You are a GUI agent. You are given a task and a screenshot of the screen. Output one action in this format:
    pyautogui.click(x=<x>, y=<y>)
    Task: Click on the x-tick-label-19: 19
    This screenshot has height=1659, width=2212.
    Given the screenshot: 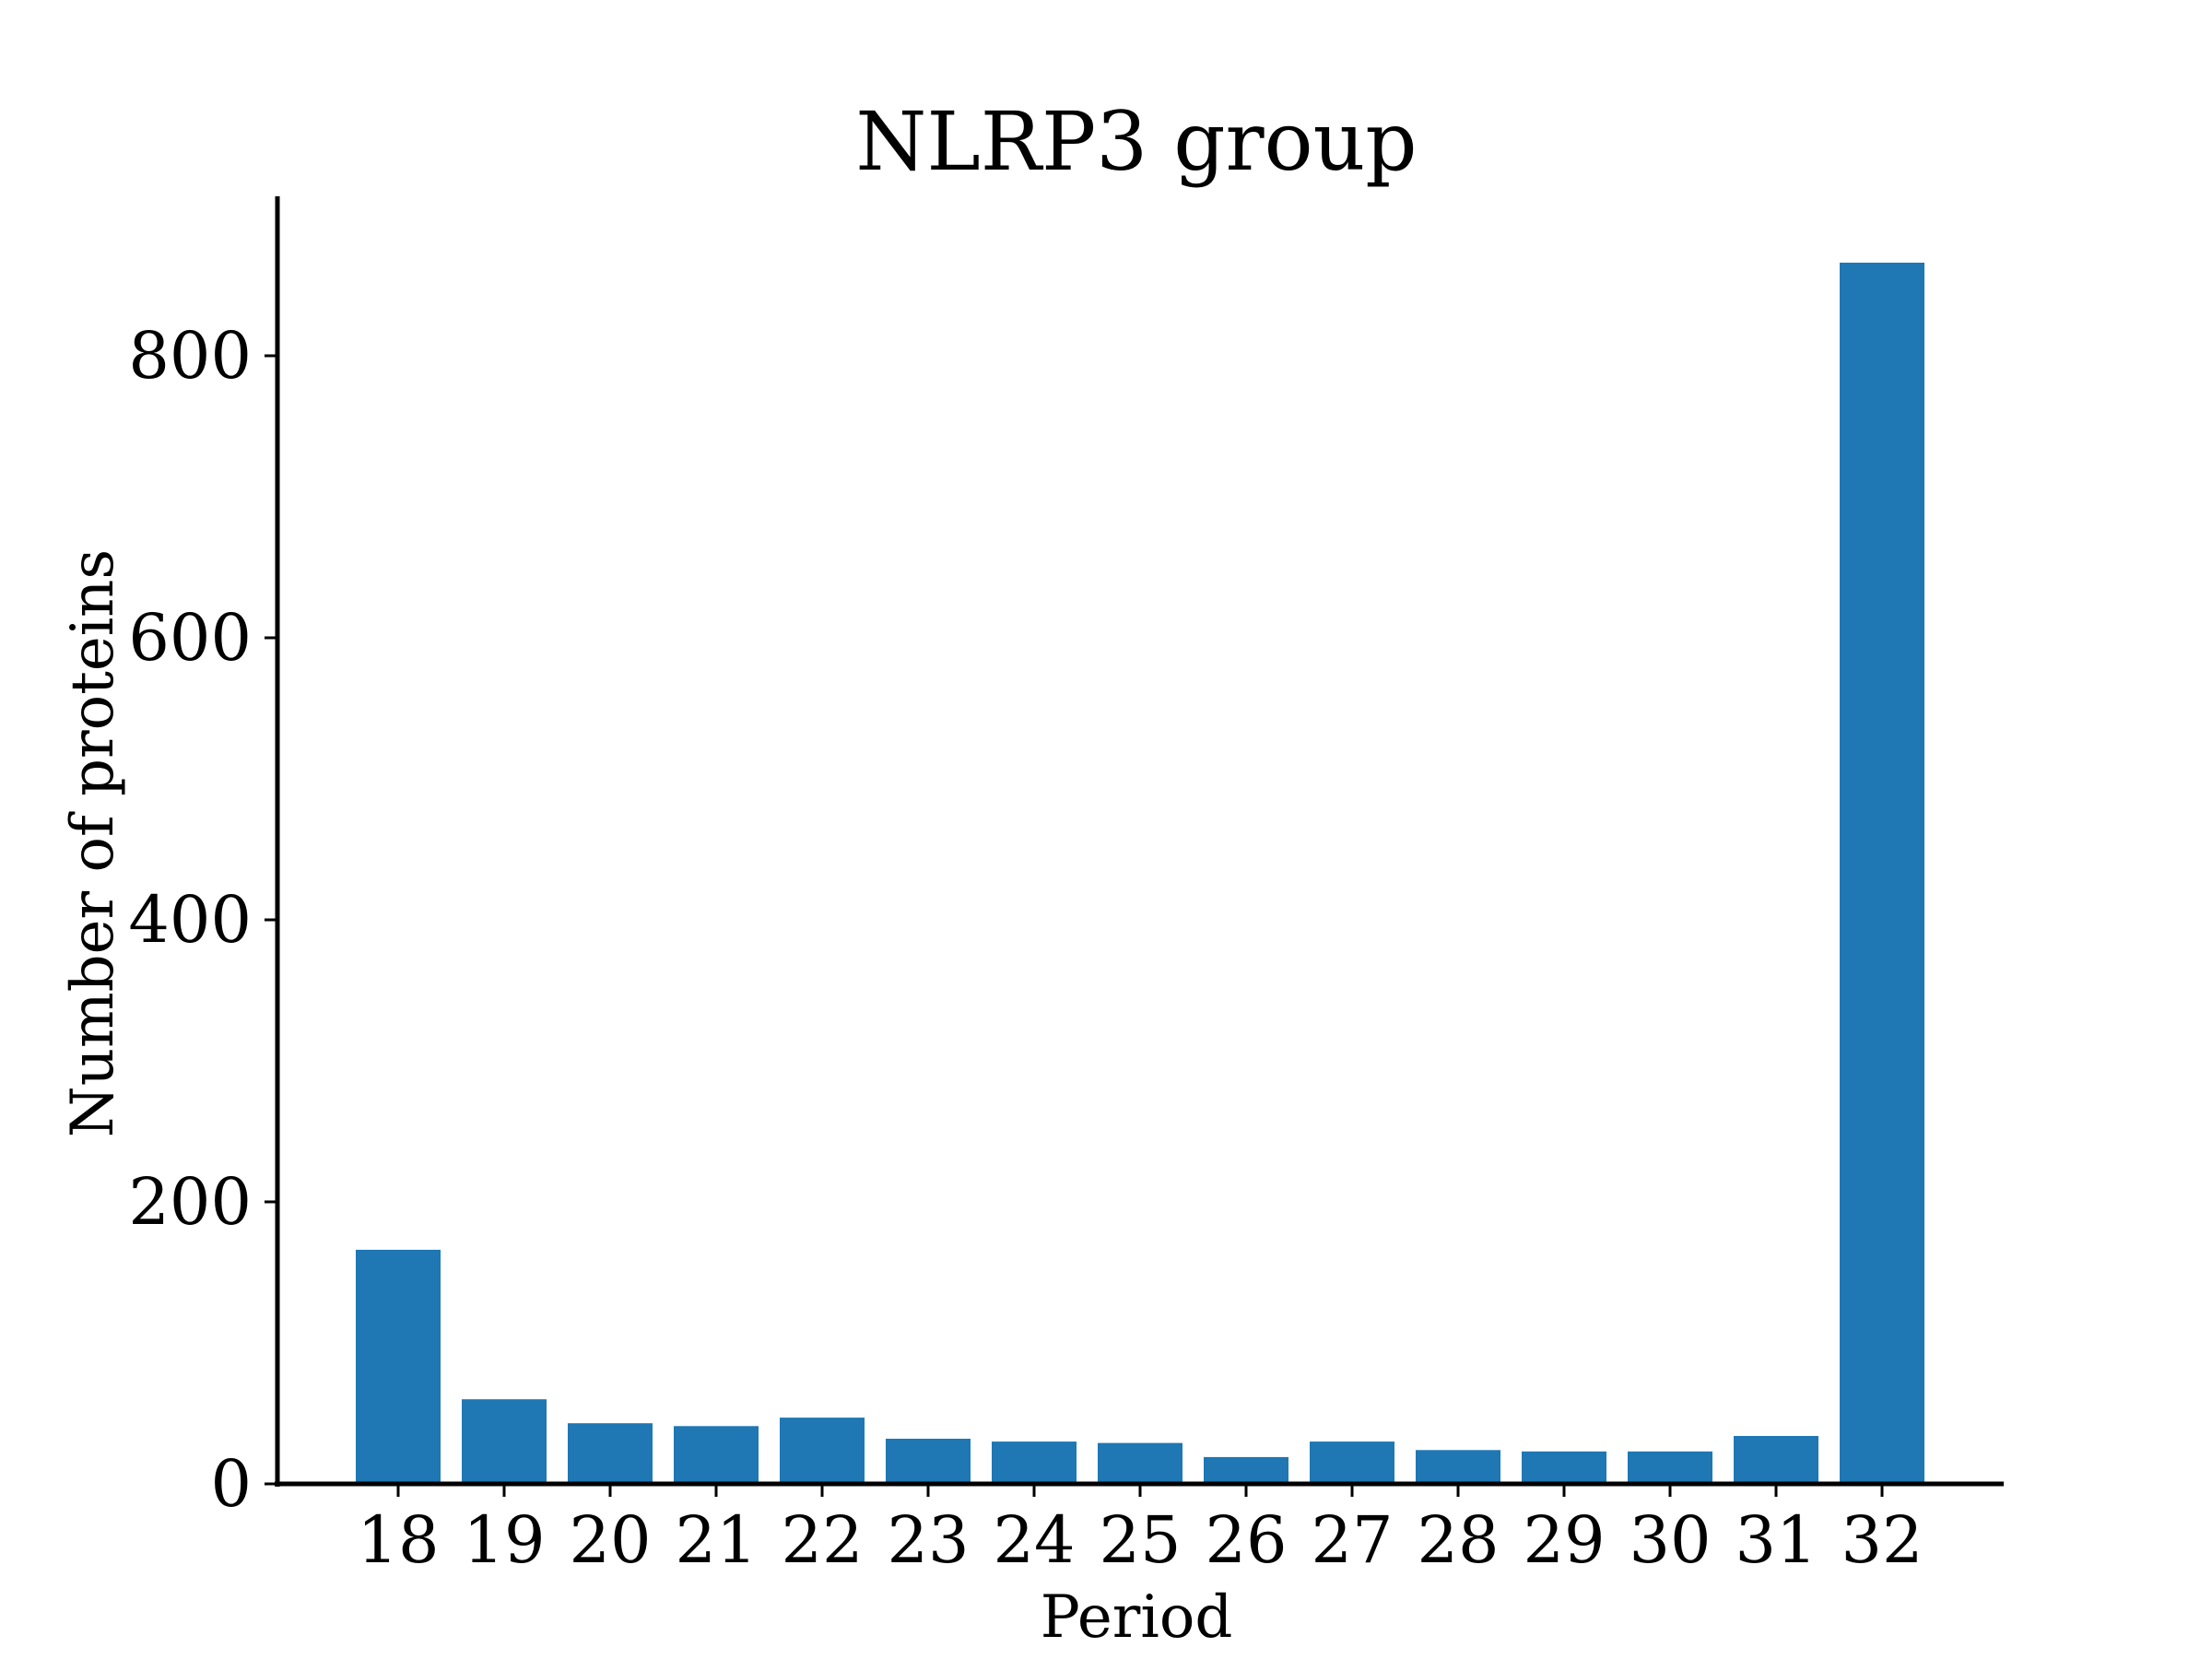 What is the action you would take?
    pyautogui.click(x=504, y=1540)
    